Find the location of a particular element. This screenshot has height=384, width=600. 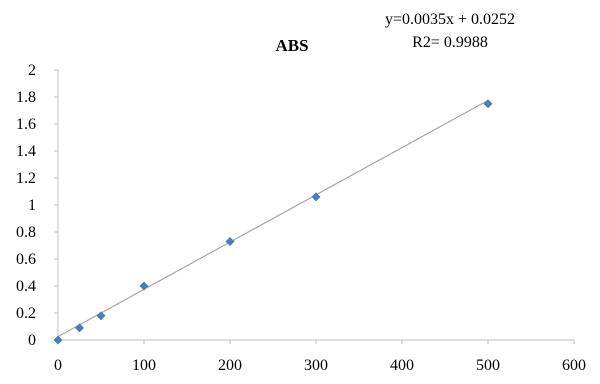

x-tick-label: 600 is located at coordinates (574, 365).